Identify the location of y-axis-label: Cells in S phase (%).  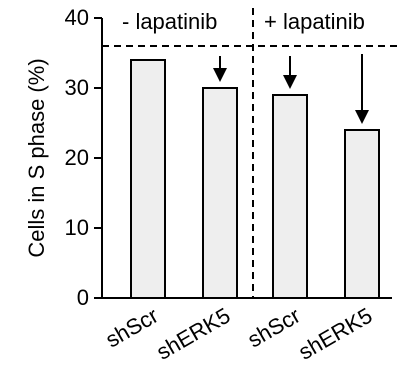
(36, 157).